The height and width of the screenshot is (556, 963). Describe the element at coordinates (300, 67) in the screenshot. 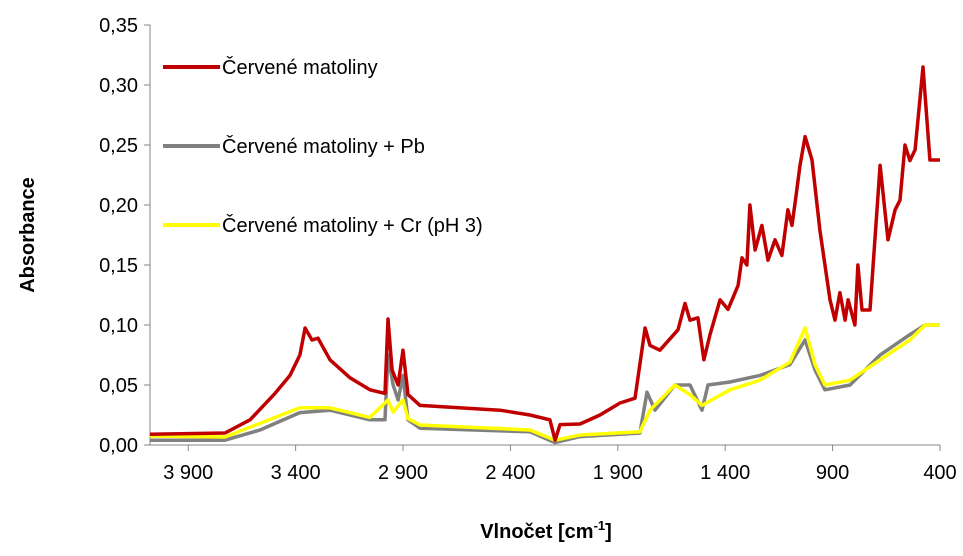

I see `legend-label: Červené matoliny` at that location.